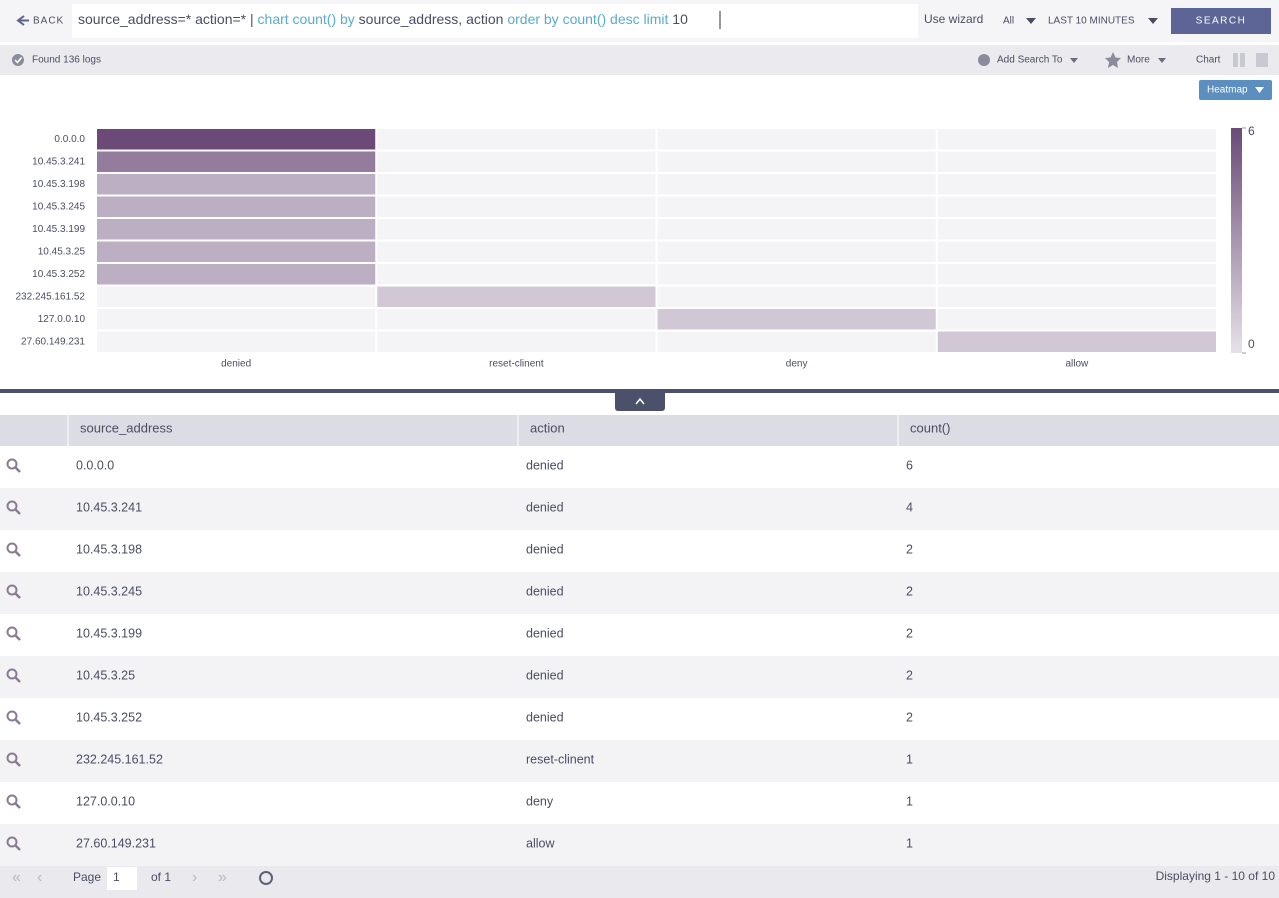  What do you see at coordinates (1077, 364) in the screenshot?
I see `x-tick-label: allow` at bounding box center [1077, 364].